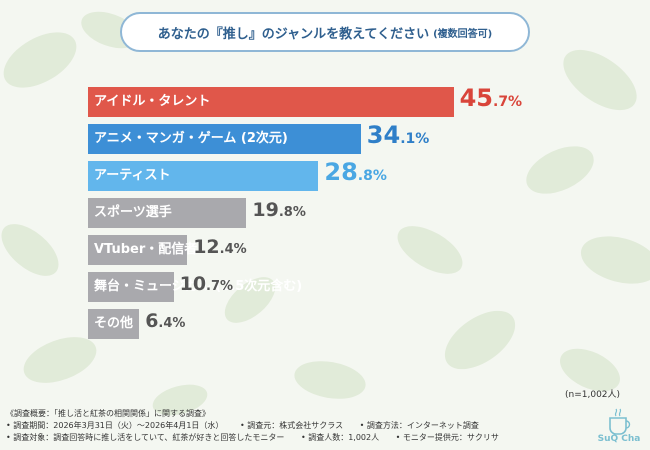  What do you see at coordinates (133, 212) in the screenshot?
I see `bar-label: スポーツ選手` at bounding box center [133, 212].